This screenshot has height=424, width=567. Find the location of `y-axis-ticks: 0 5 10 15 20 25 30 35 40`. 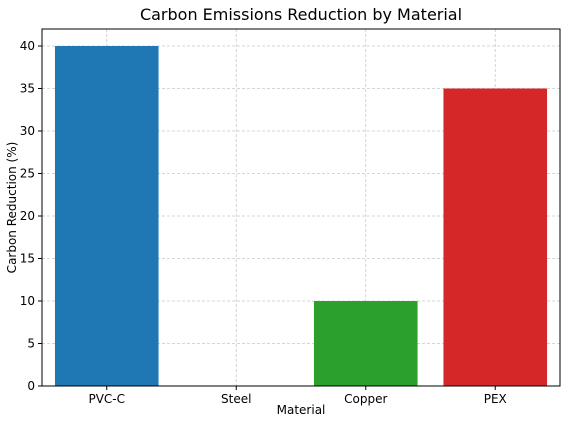

y-axis-ticks: 0 5 10 15 20 25 30 35 40 is located at coordinates (31, 216).